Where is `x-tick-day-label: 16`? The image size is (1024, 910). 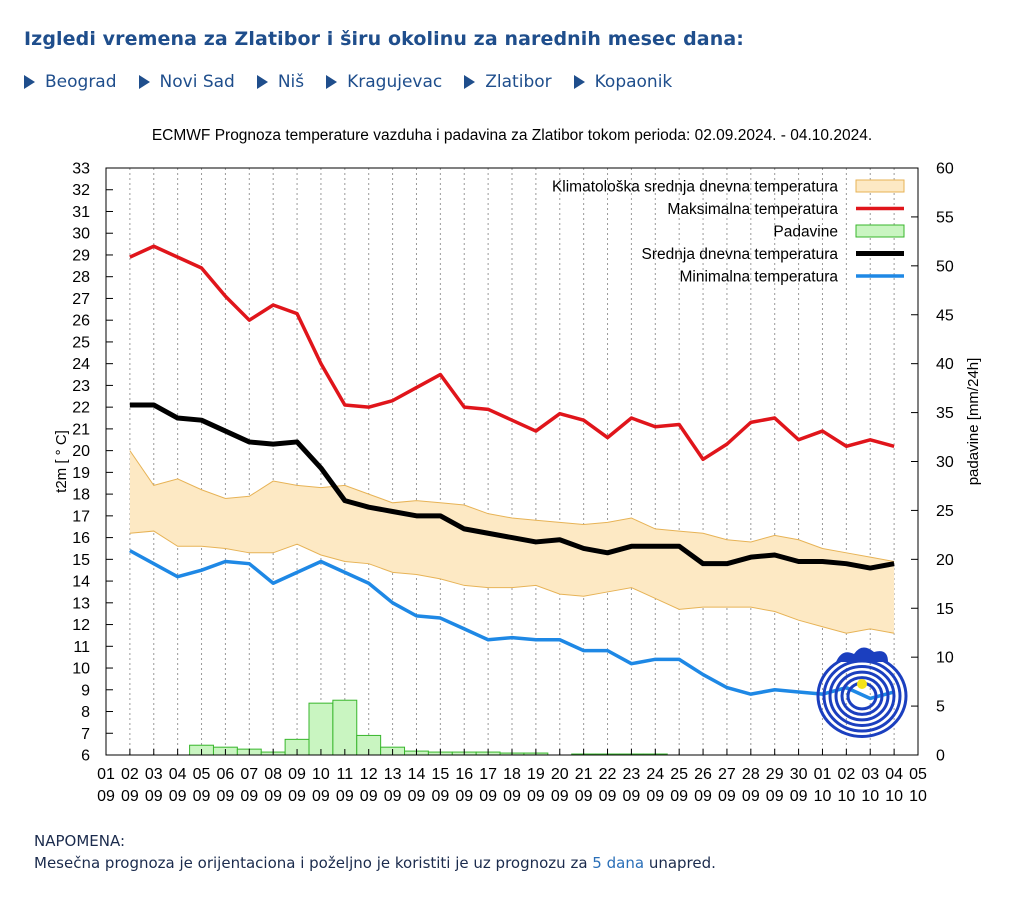 x-tick-day-label: 16 is located at coordinates (464, 774).